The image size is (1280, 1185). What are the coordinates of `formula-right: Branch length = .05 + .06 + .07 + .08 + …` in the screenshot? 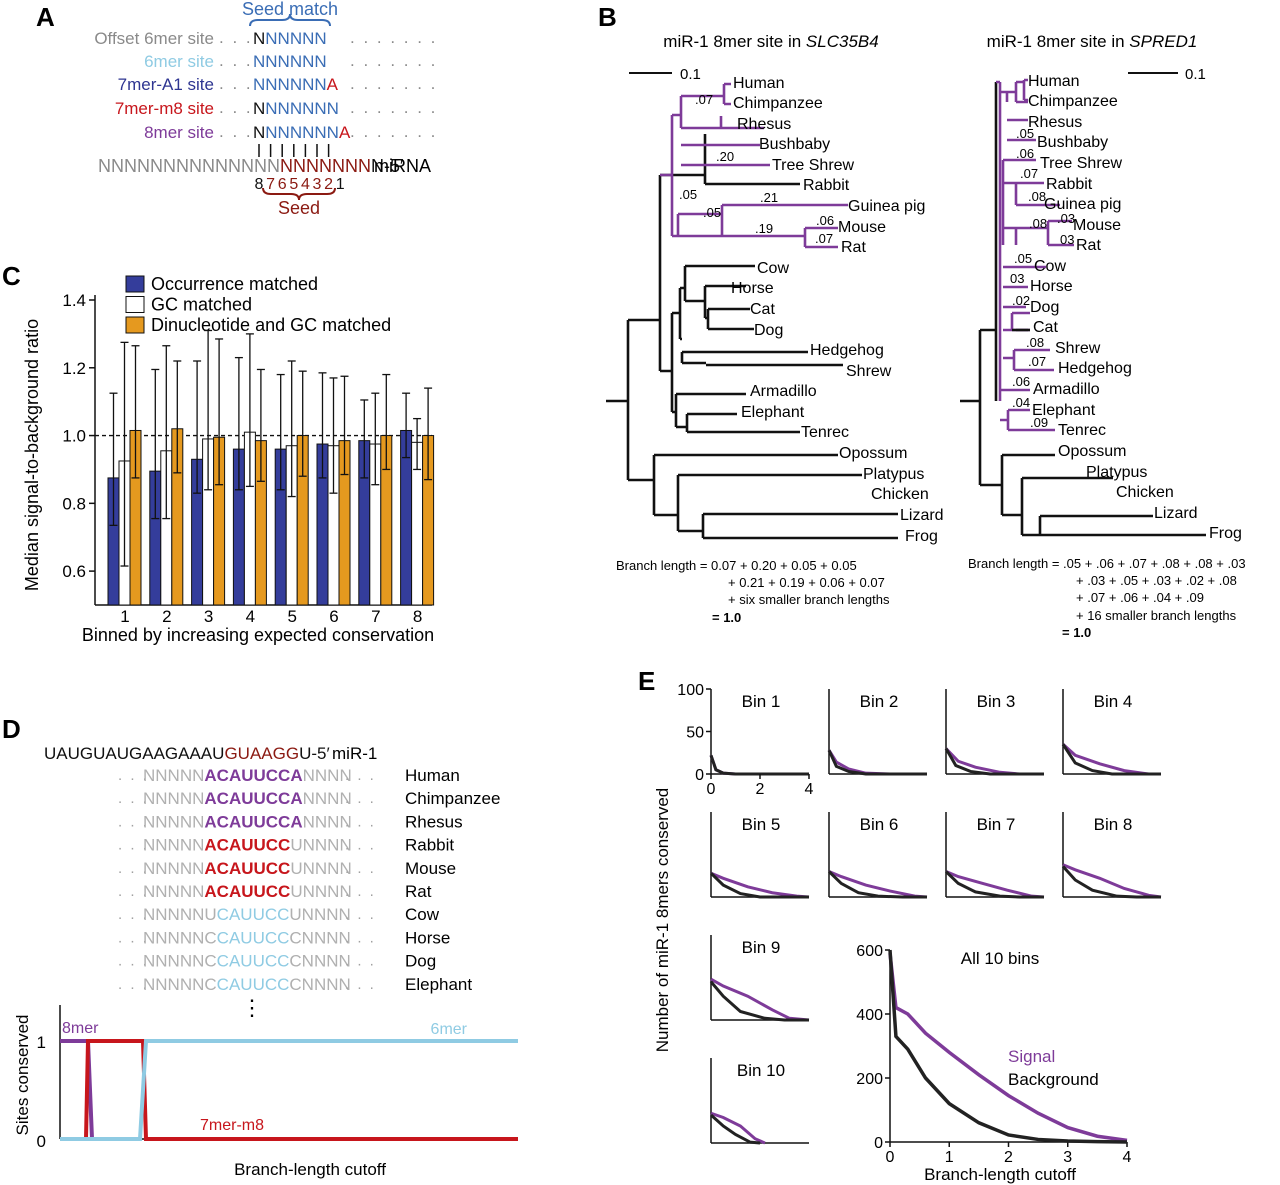 It's located at (1107, 598).